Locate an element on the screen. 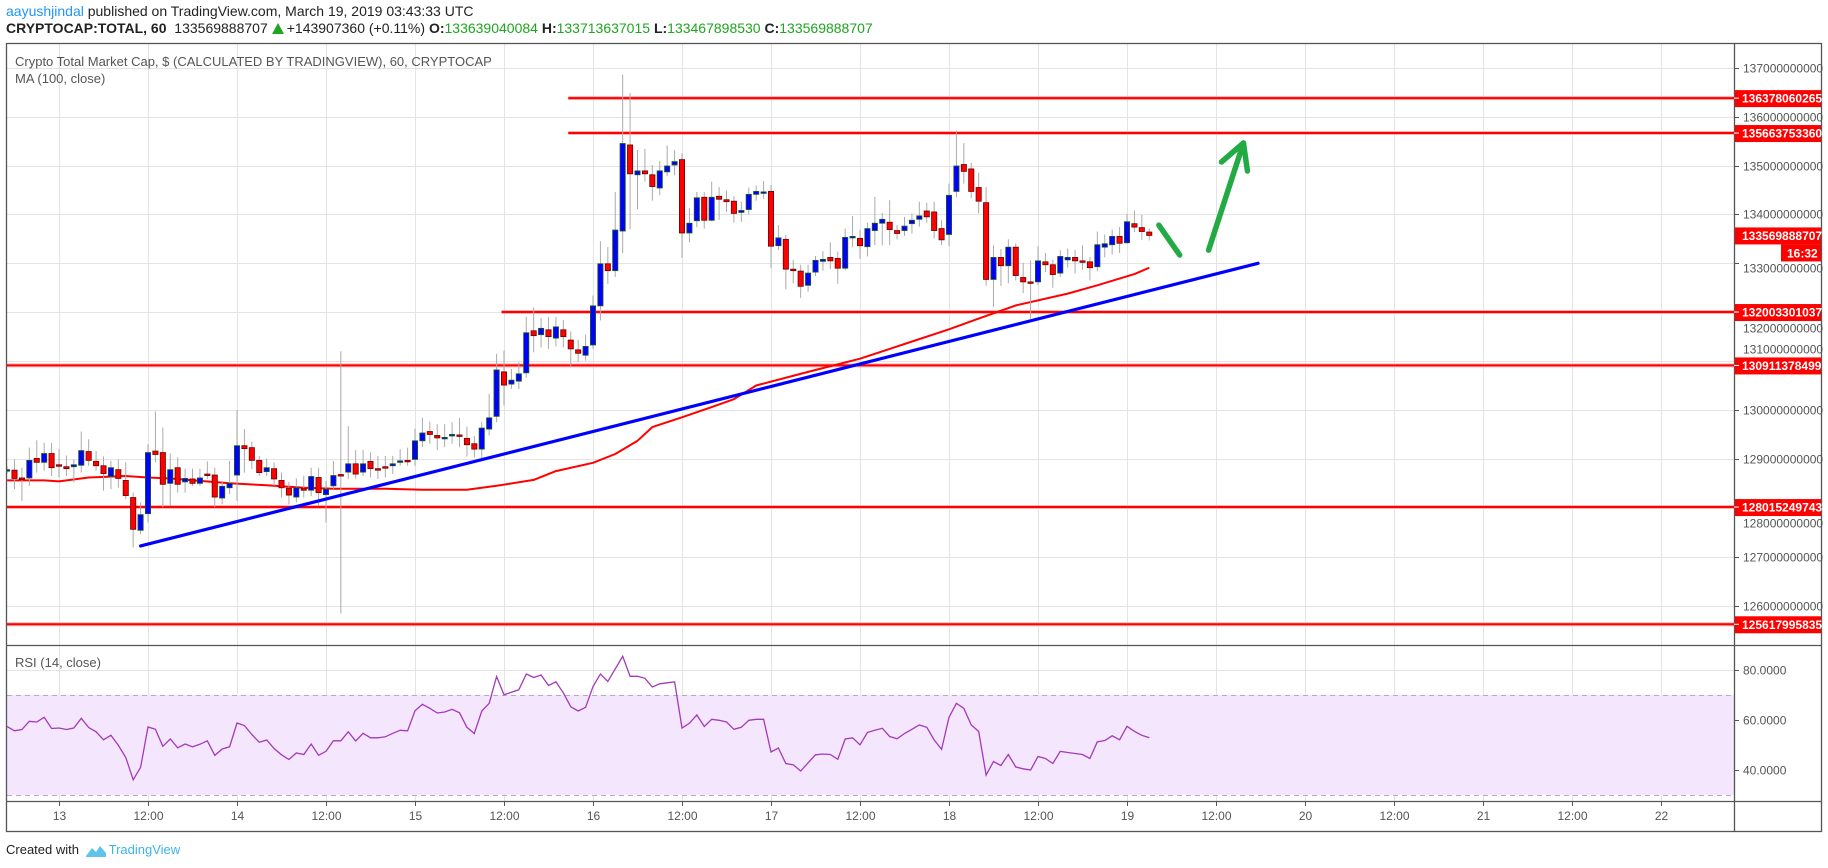 The width and height of the screenshot is (1828, 868). green-arrow is located at coordinates (1228, 196).